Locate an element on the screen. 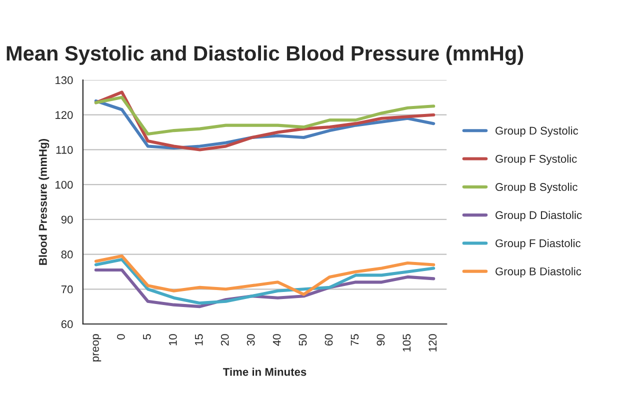 The image size is (638, 400). x-tick-label: 20 is located at coordinates (224, 340).